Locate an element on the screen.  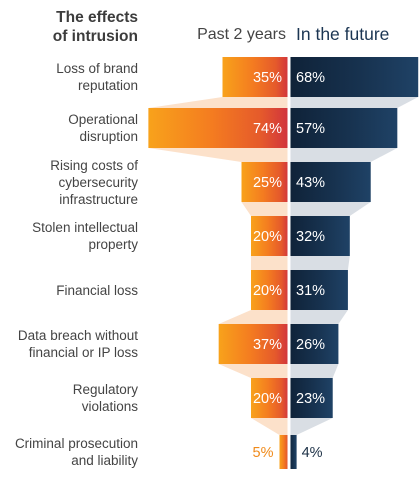
value-label-future-6: 23% is located at coordinates (310, 399).